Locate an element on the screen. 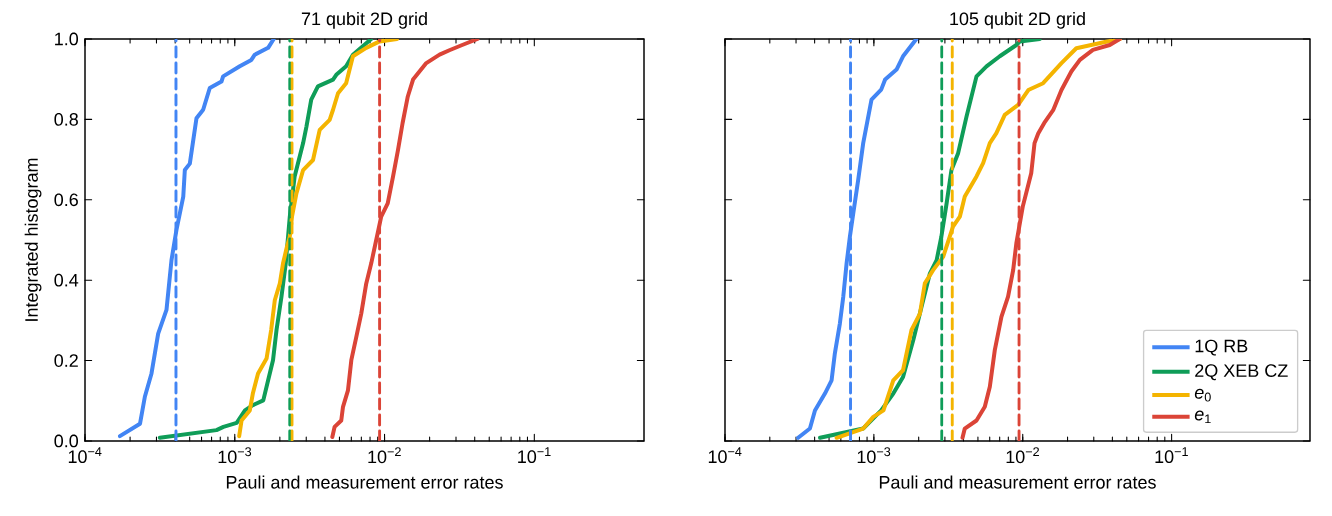  legend-label: 1Q RB is located at coordinates (1221, 347).